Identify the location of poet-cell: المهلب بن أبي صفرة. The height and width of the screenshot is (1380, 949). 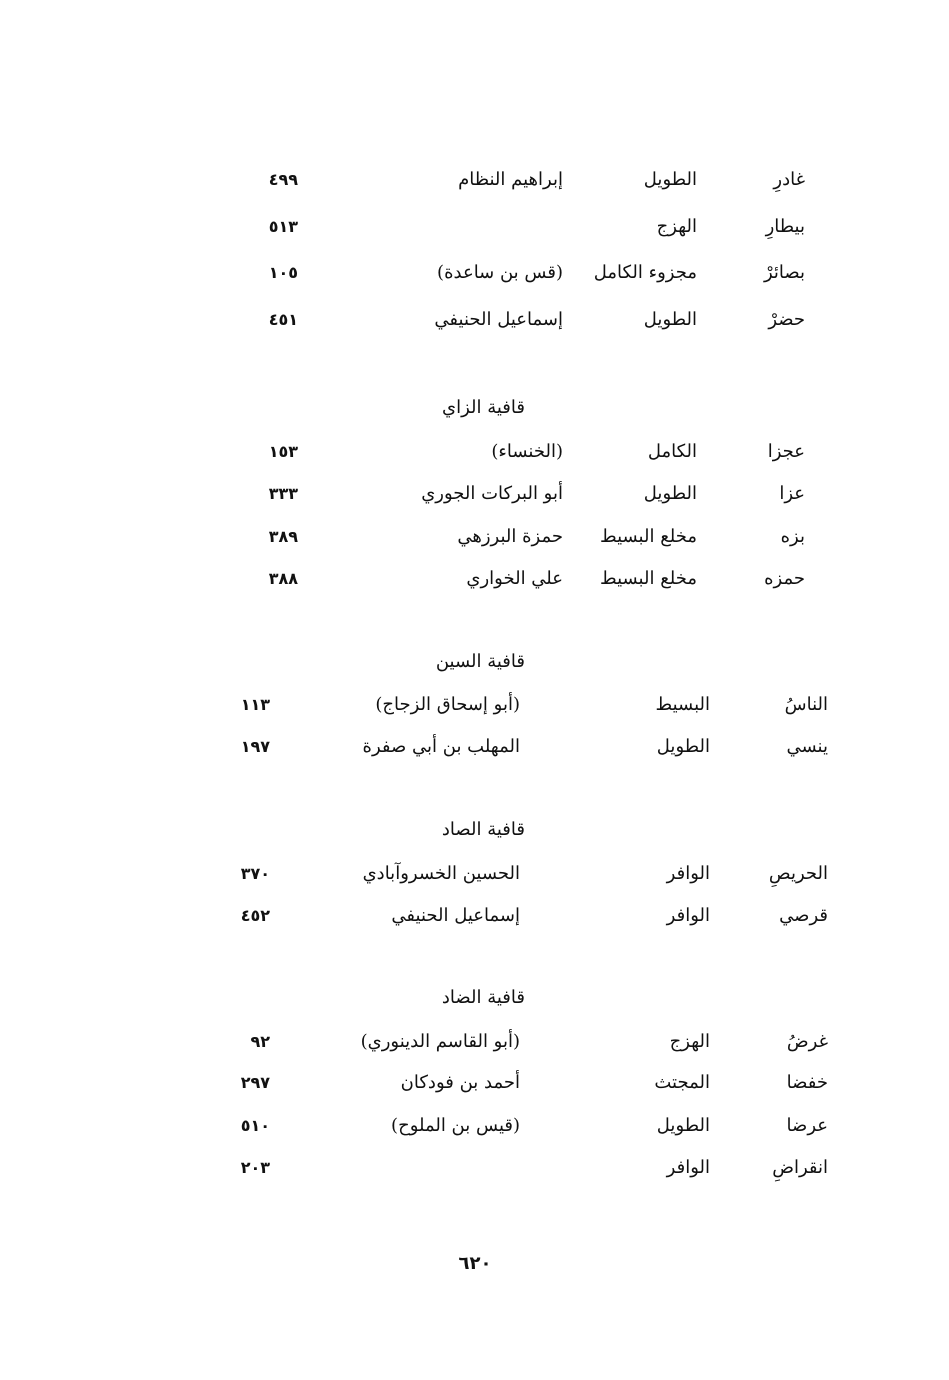
(441, 746).